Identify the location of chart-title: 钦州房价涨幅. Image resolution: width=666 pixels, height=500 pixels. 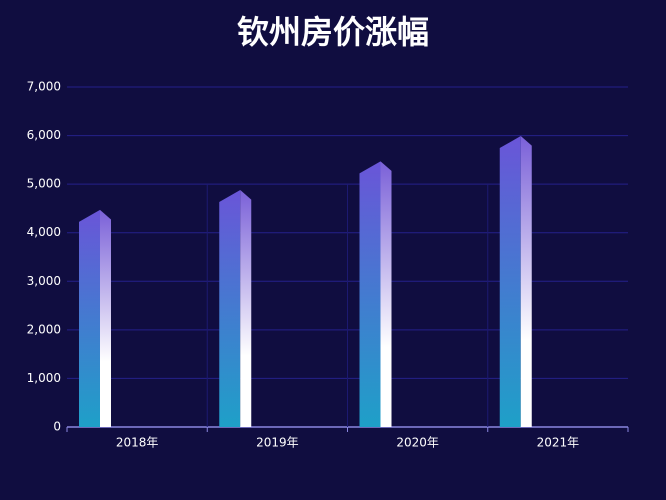
(333, 32).